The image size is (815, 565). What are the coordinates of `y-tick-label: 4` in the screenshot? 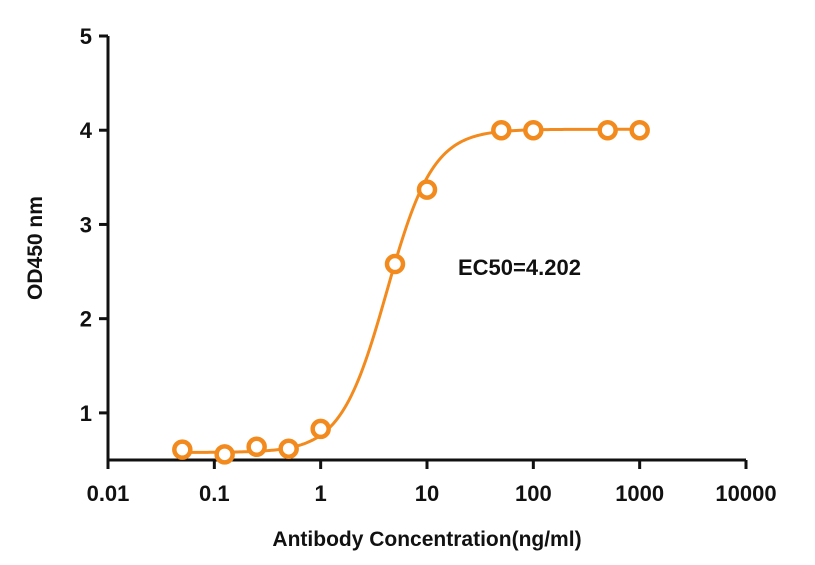 It's located at (86, 130).